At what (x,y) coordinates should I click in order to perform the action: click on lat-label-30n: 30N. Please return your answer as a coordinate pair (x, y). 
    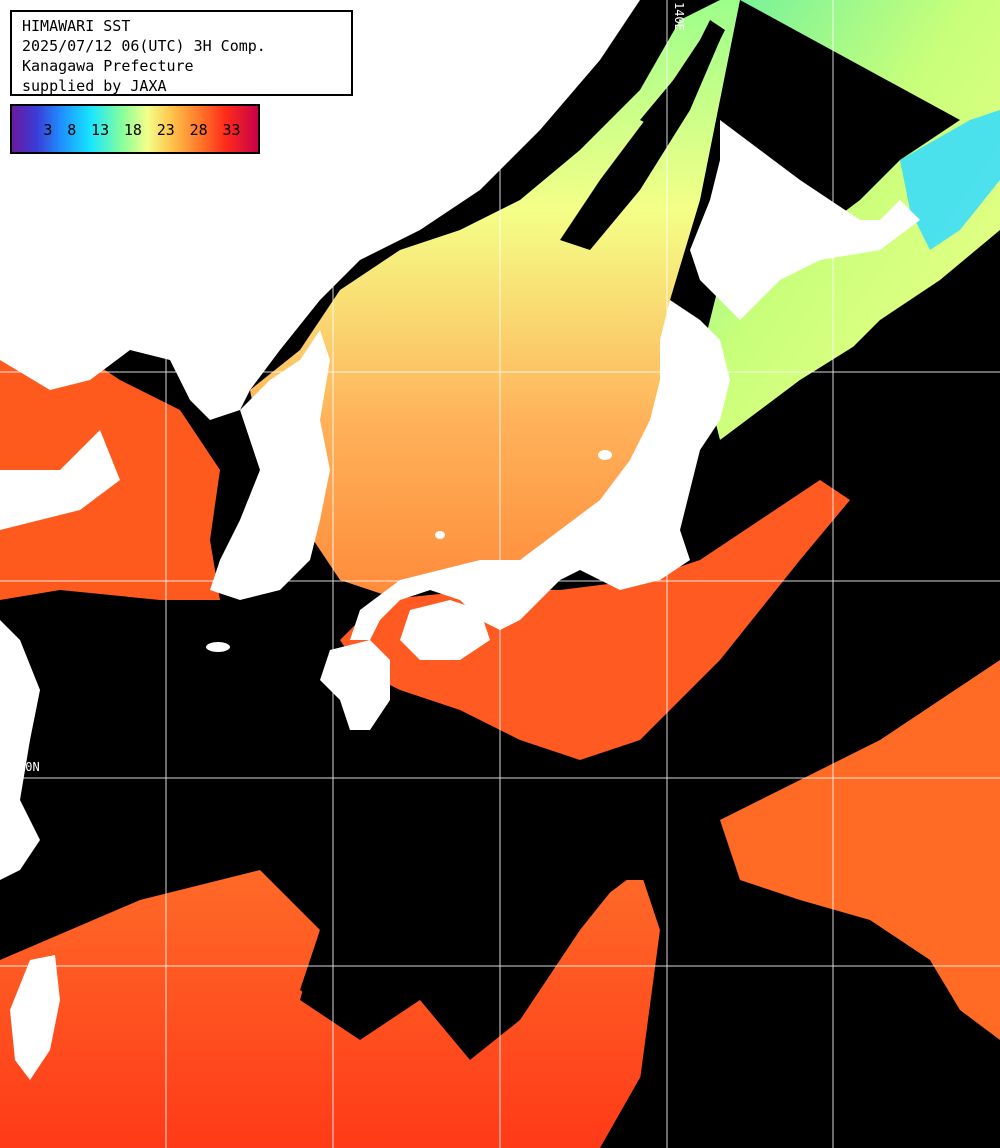
    Looking at the image, I should click on (29, 767).